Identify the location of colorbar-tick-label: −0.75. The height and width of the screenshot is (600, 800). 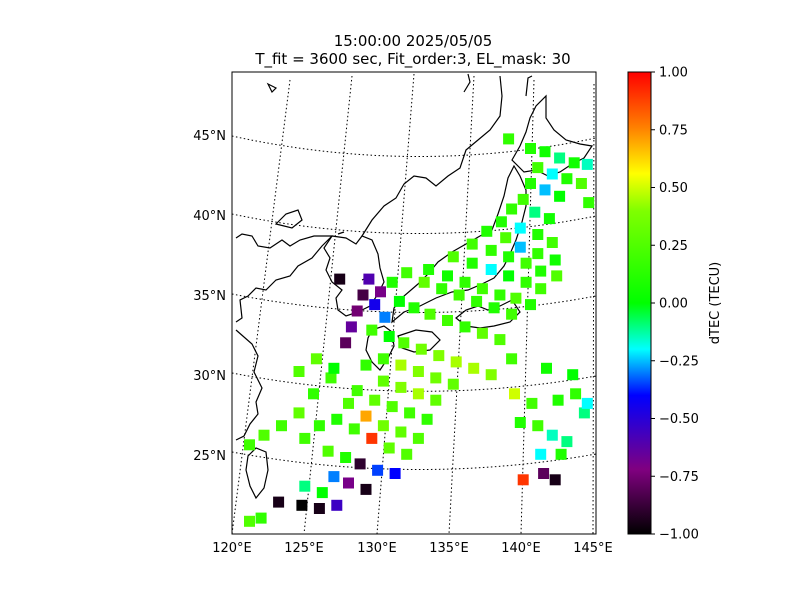
(679, 477).